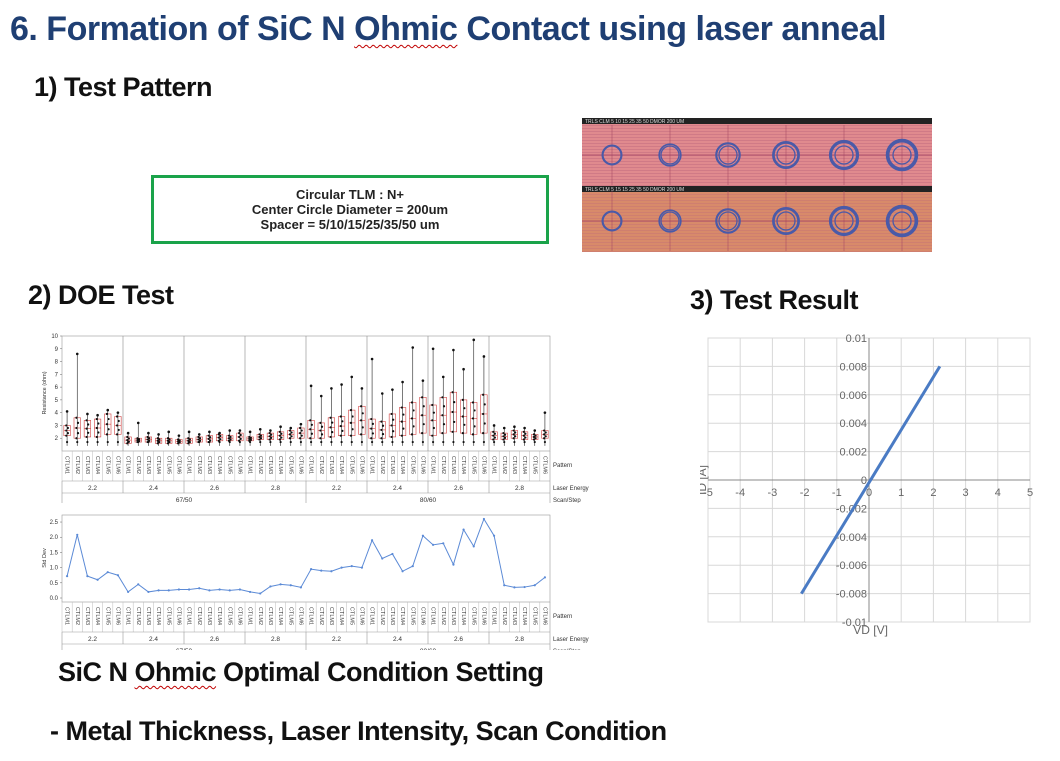 The image size is (1060, 761). I want to click on y-axis-label: Std Dev, so click(45, 558).